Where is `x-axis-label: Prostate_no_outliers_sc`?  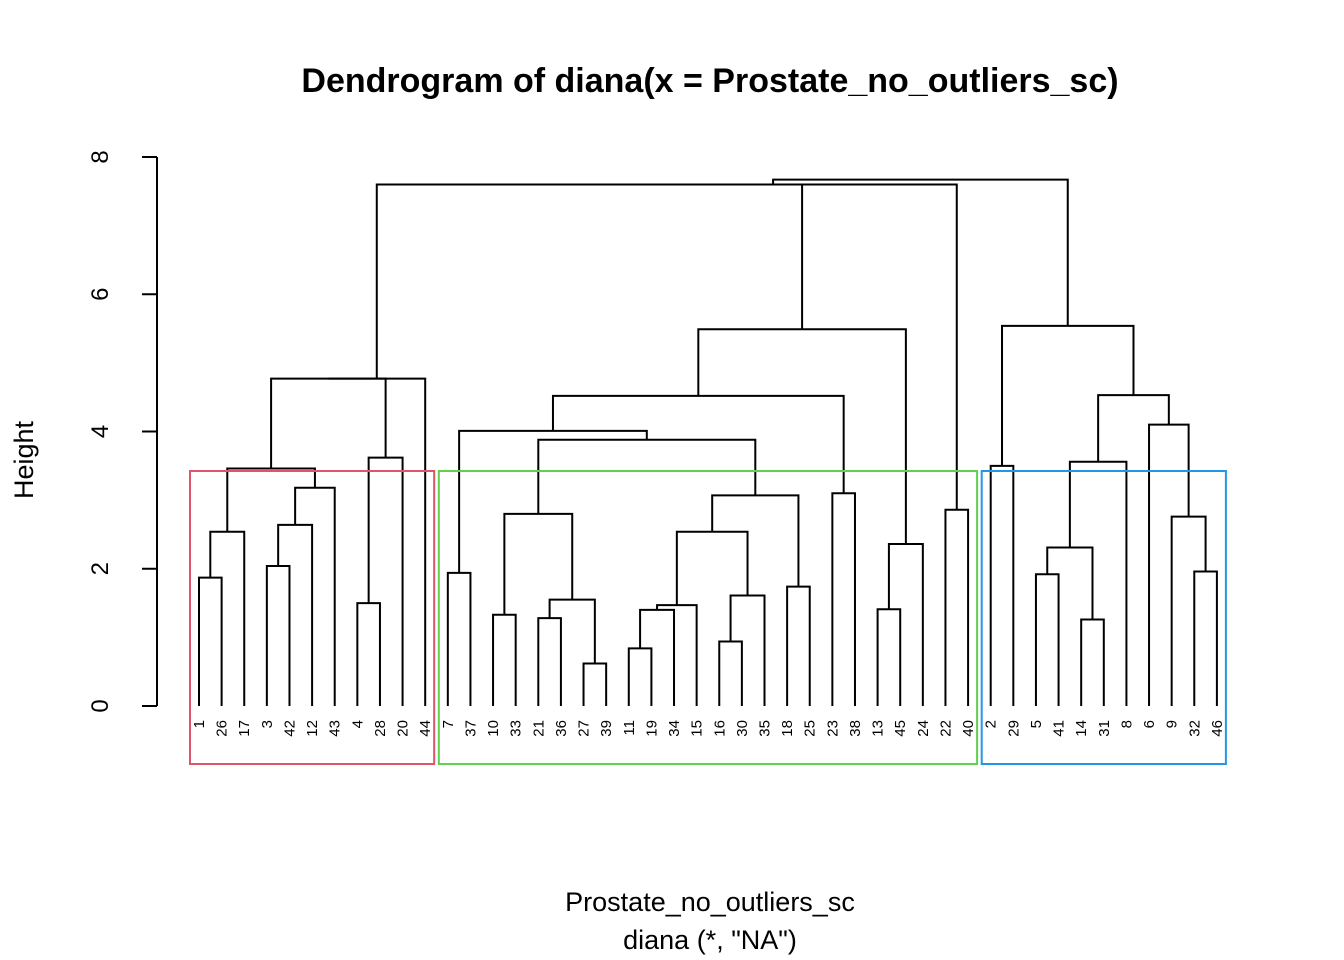
x-axis-label: Prostate_no_outliers_sc is located at coordinates (710, 902).